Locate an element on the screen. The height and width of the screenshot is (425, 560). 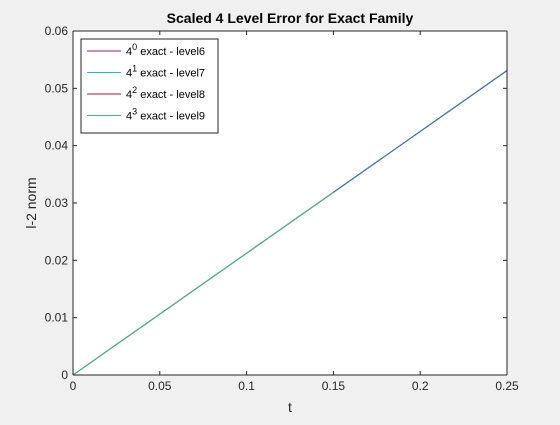
x-axis-label: t is located at coordinates (290, 407).